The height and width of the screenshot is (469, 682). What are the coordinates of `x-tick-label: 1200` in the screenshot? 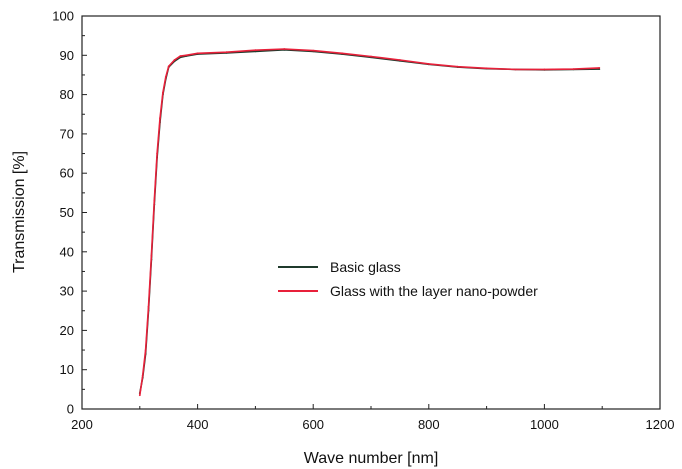 It's located at (660, 424).